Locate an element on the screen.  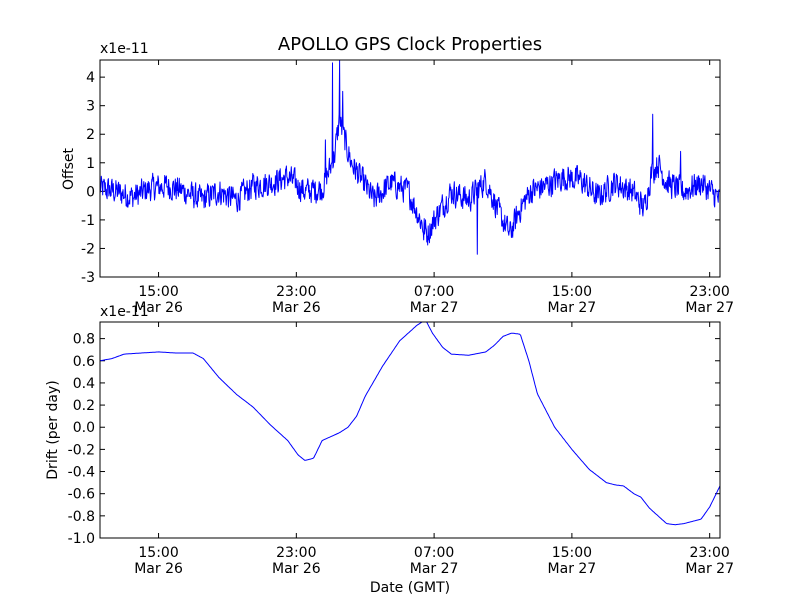
offset-xtick-time-label: 07:00 is located at coordinates (434, 292).